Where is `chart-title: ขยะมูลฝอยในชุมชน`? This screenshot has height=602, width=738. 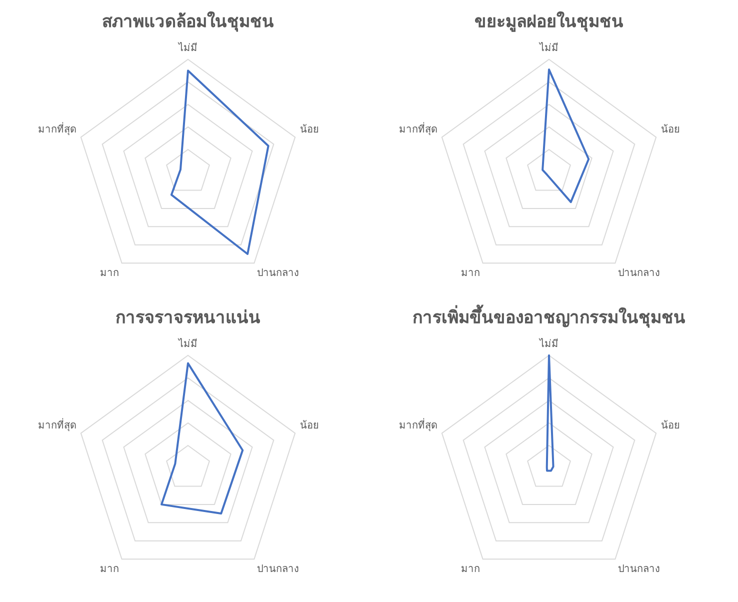 chart-title: ขยะมูลฝอยในชุมชน is located at coordinates (549, 21).